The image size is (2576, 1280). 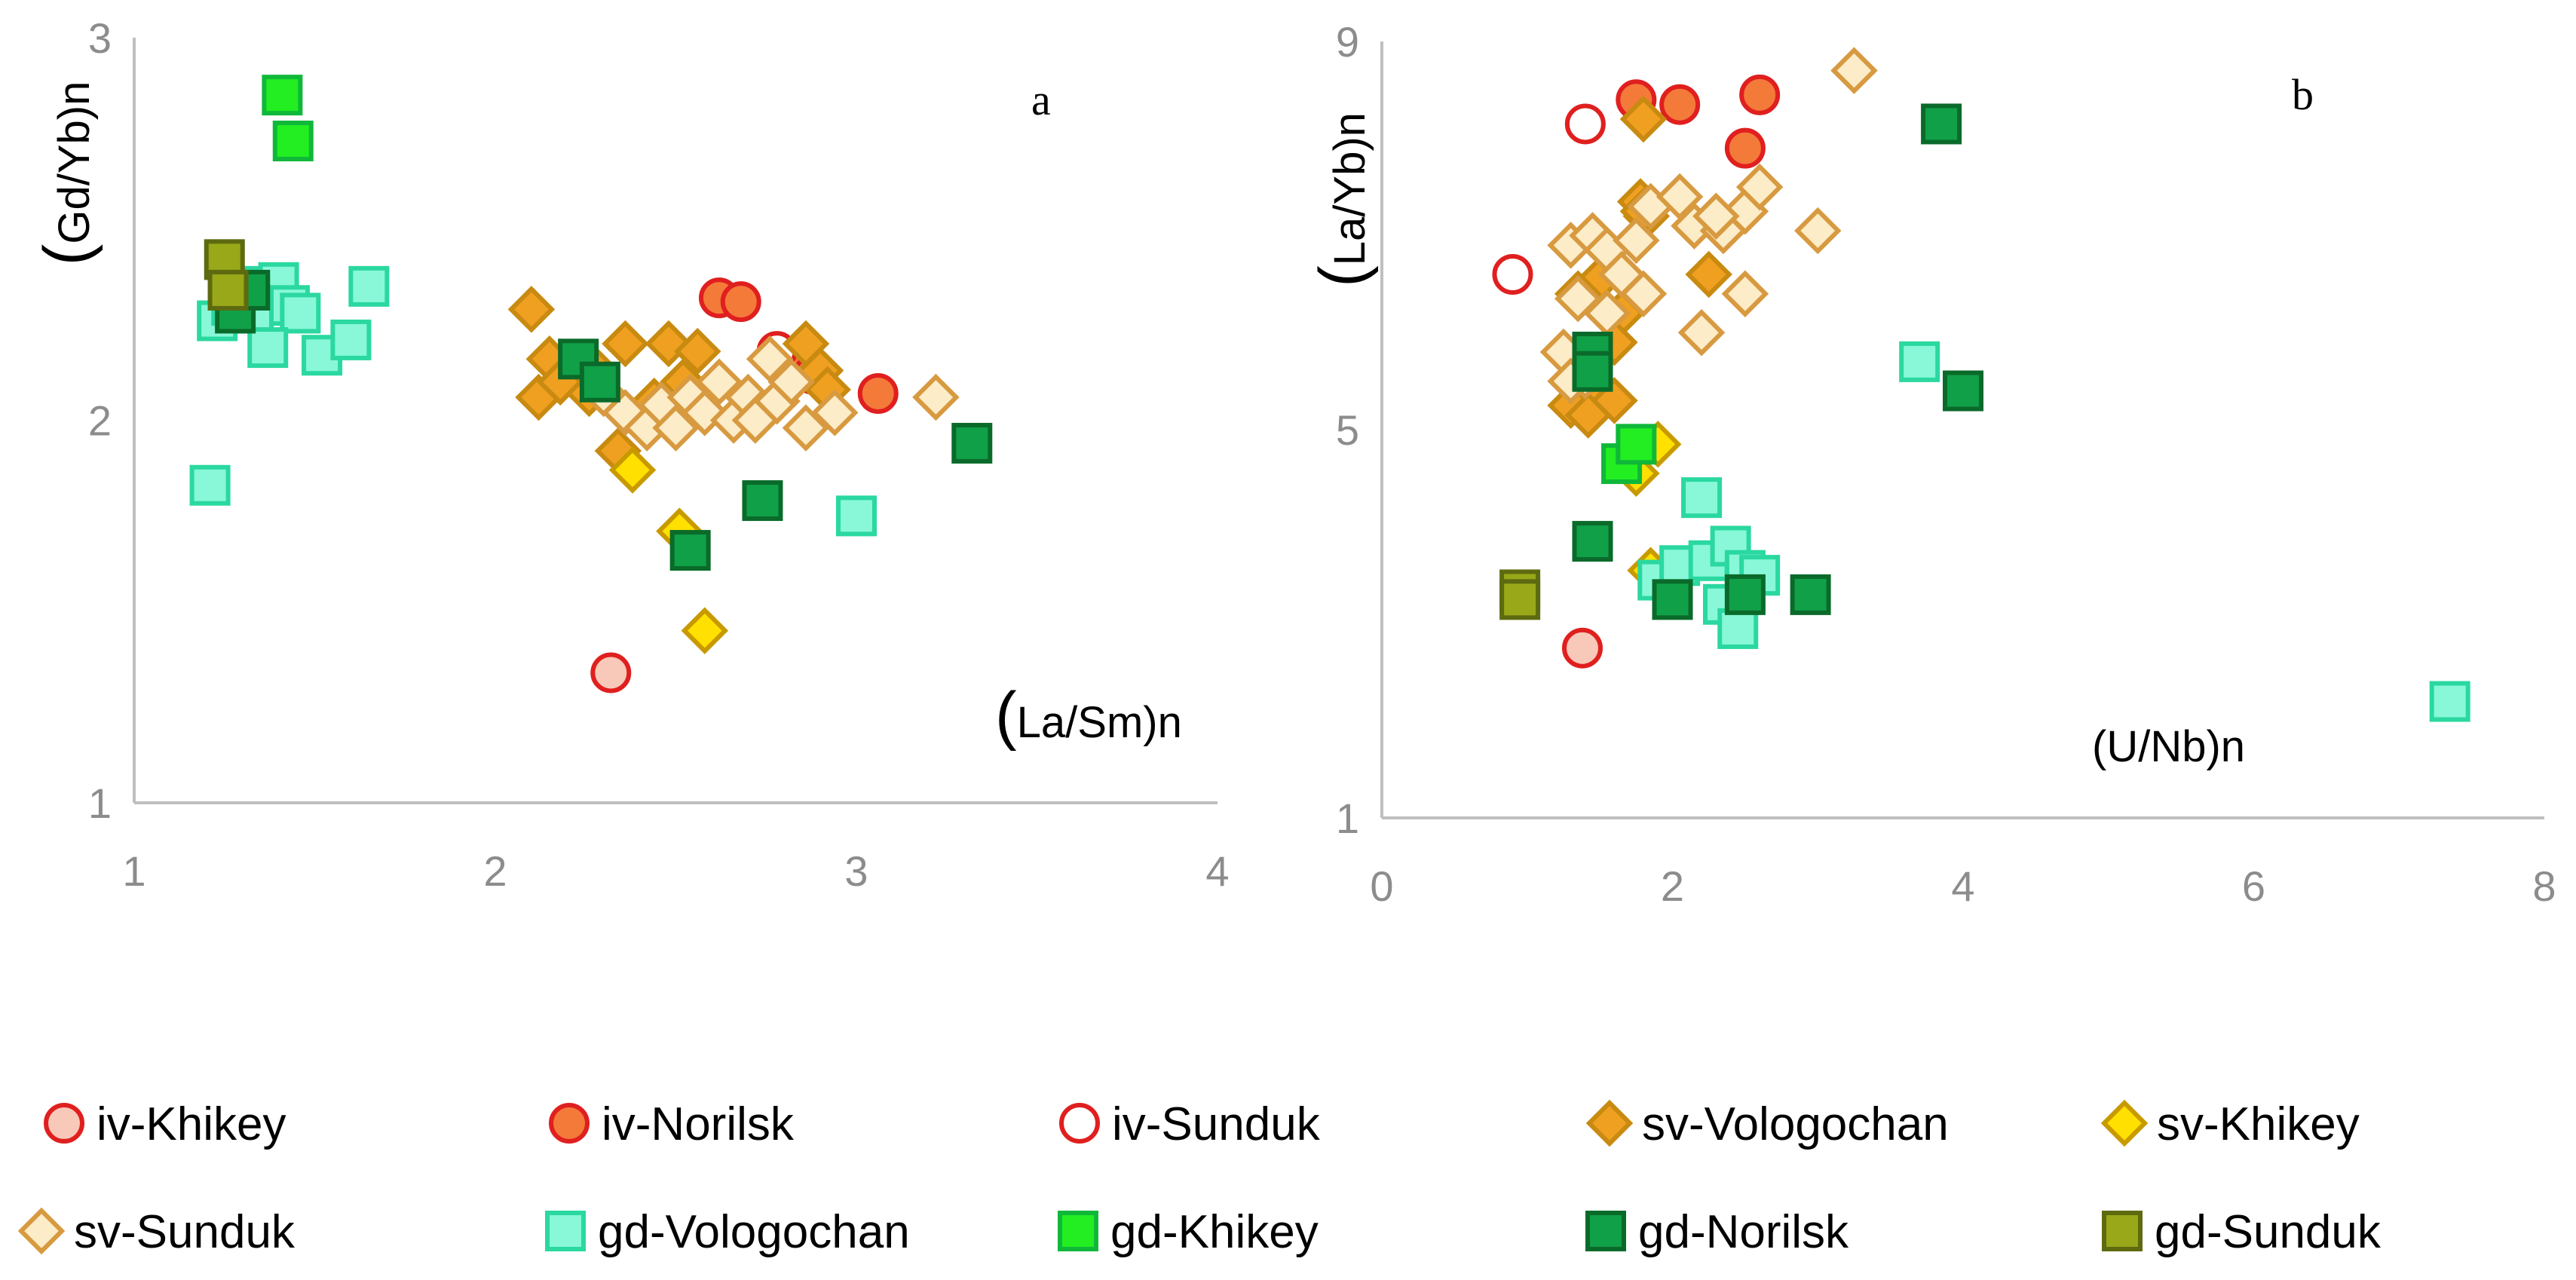 I want to click on legend-marker-iv-norilsk, so click(x=569, y=1124).